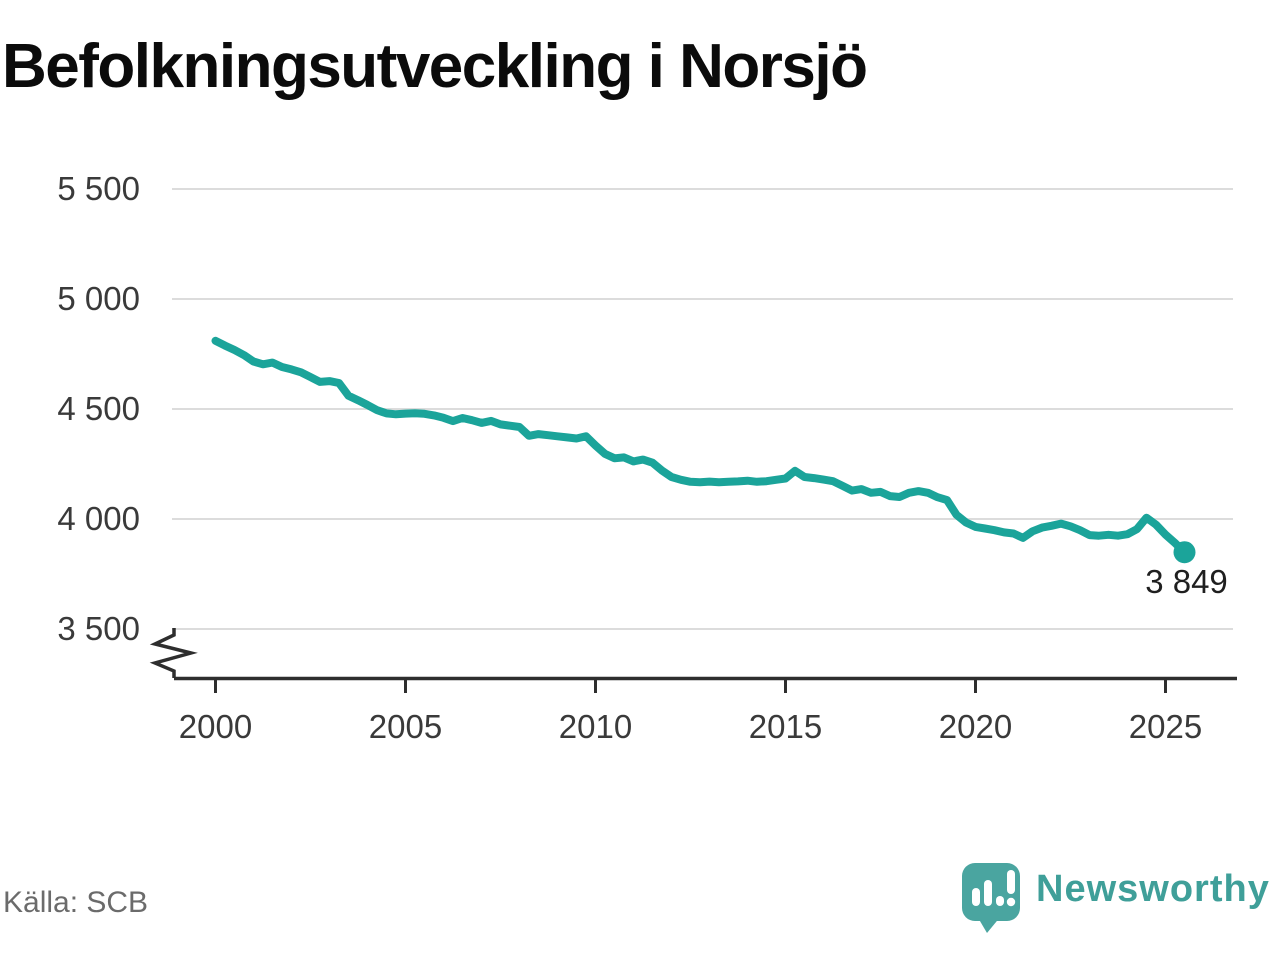 The width and height of the screenshot is (1280, 960). Describe the element at coordinates (785, 726) in the screenshot. I see `x-tick-label: 2015` at that location.